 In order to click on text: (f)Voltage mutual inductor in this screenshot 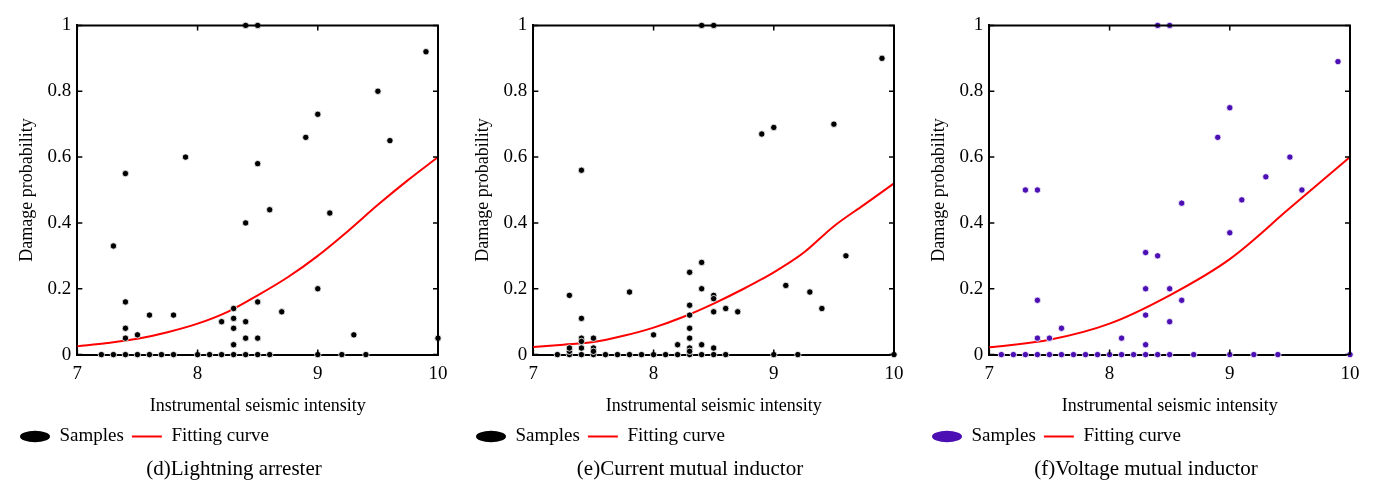, I will do `click(1146, 468)`.